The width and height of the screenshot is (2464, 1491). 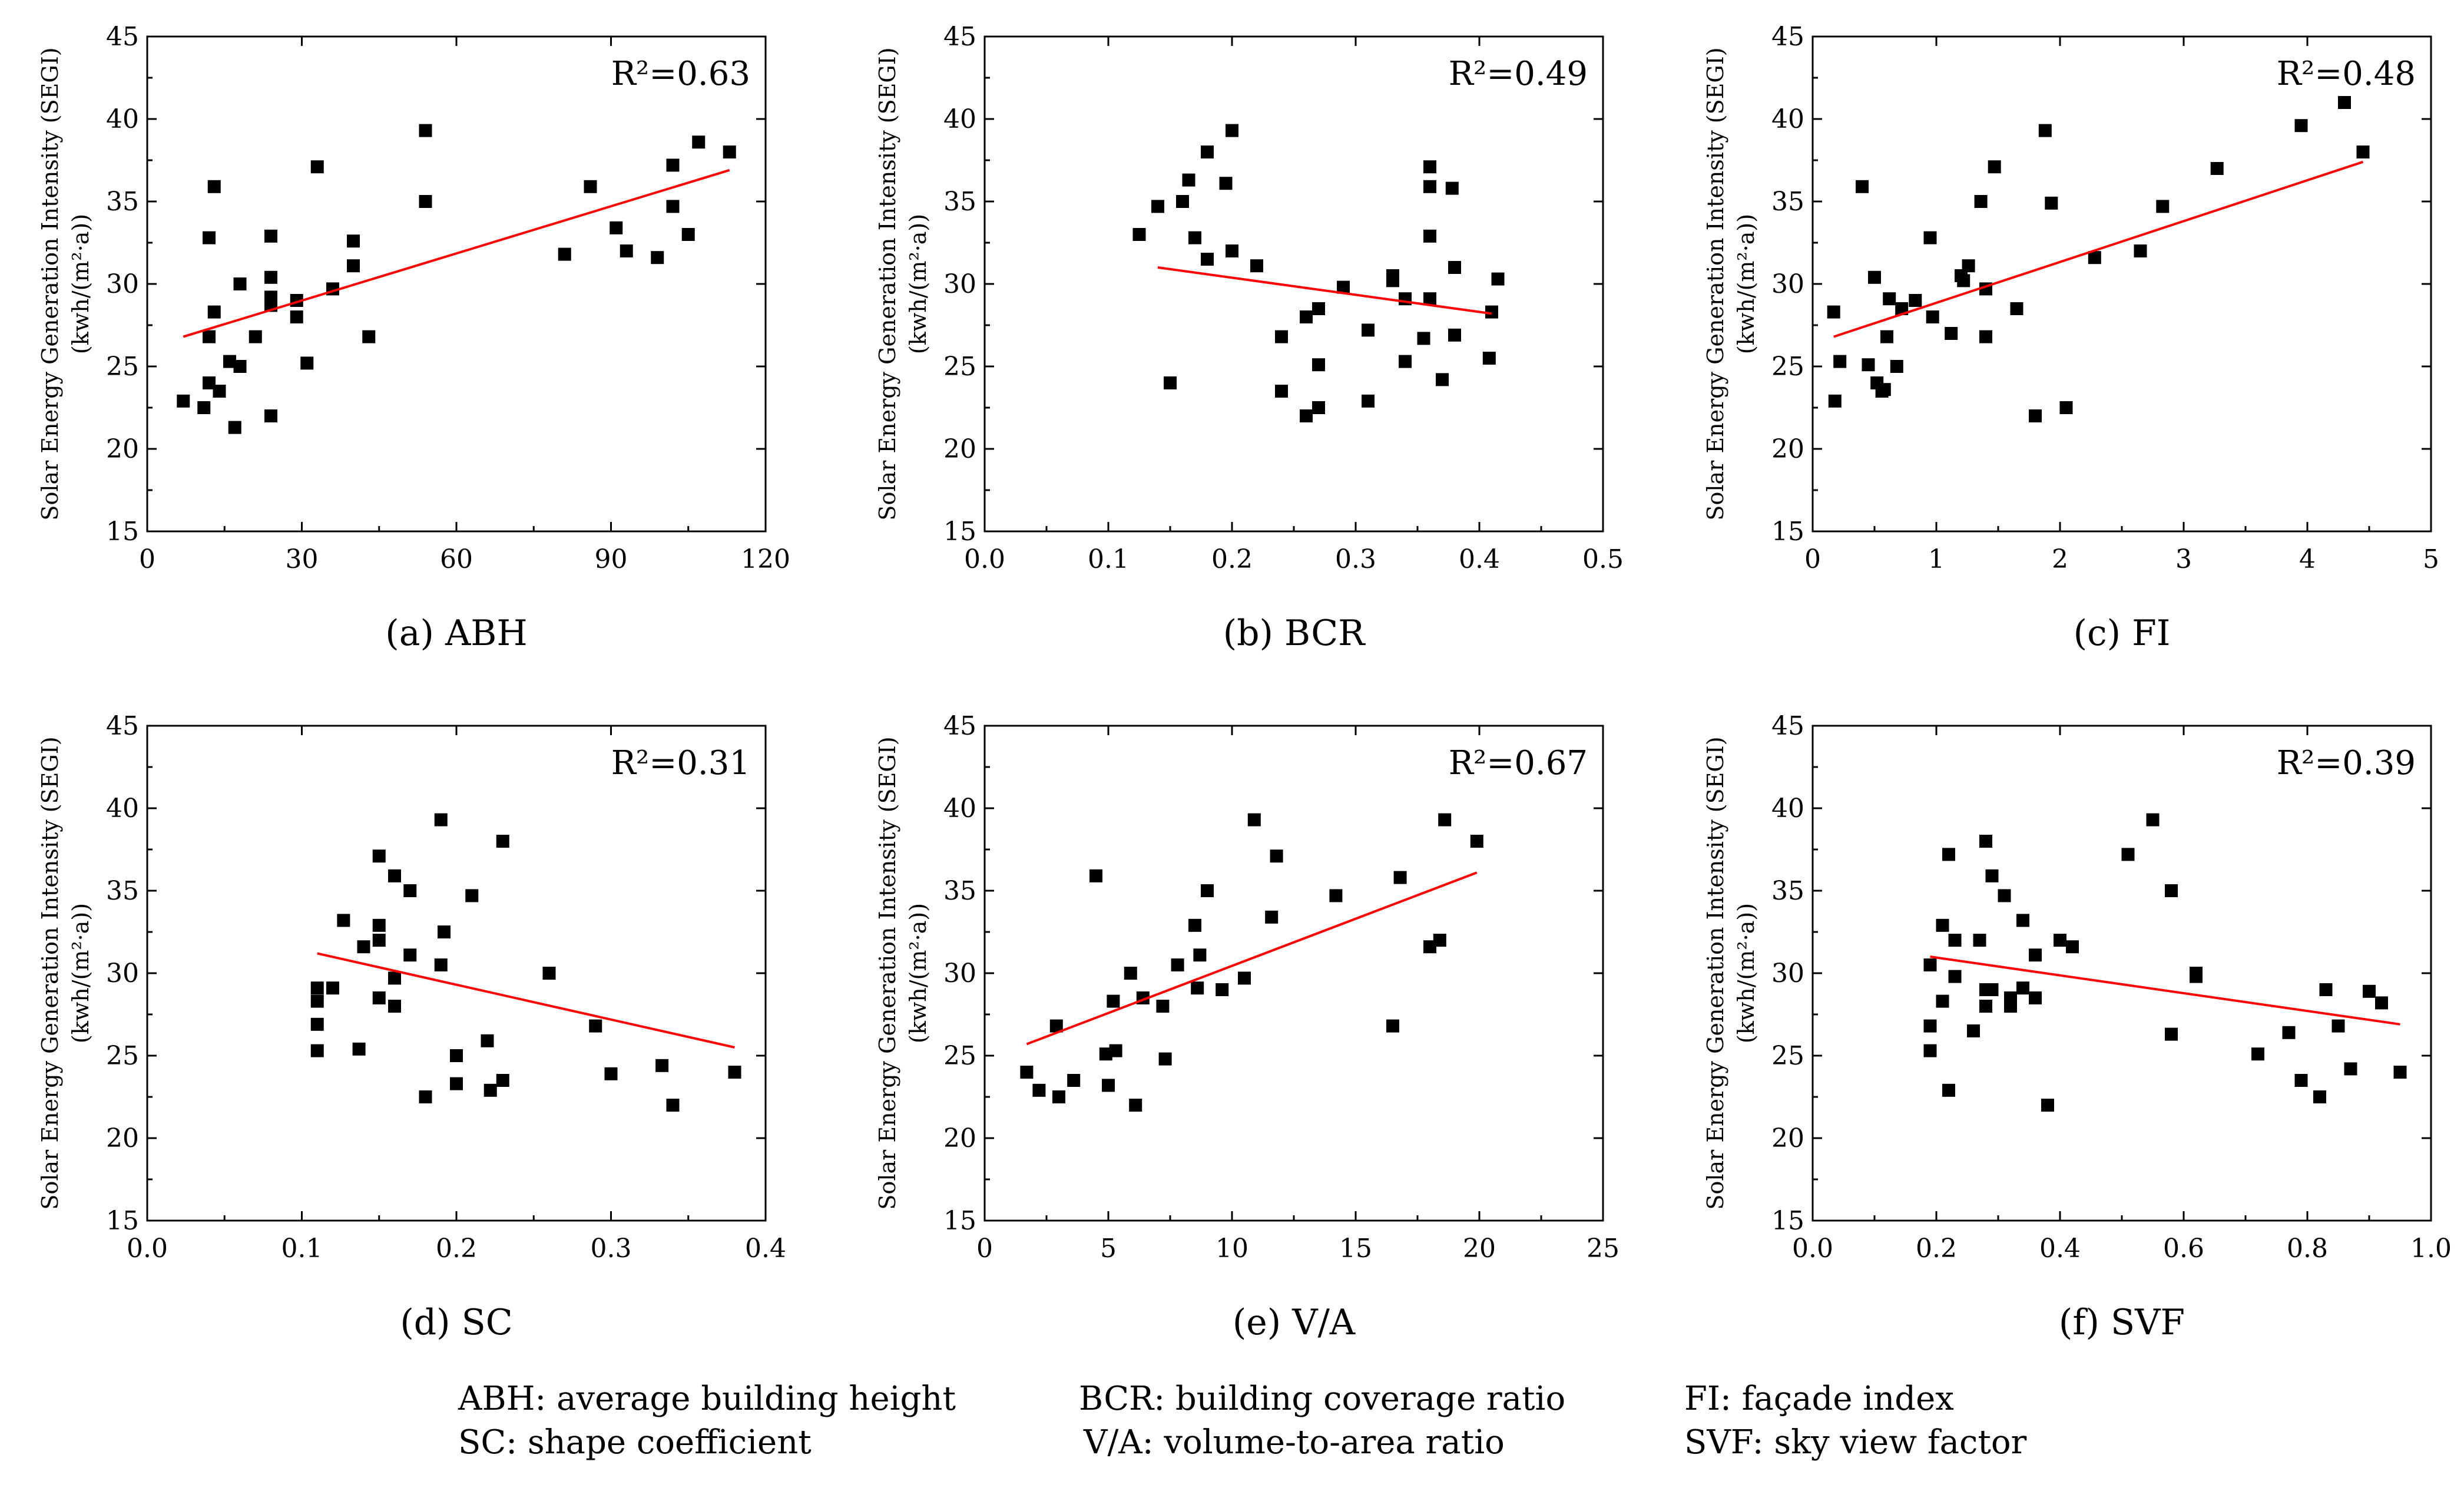 I want to click on x-tick-label: 5, so click(x=1108, y=1249).